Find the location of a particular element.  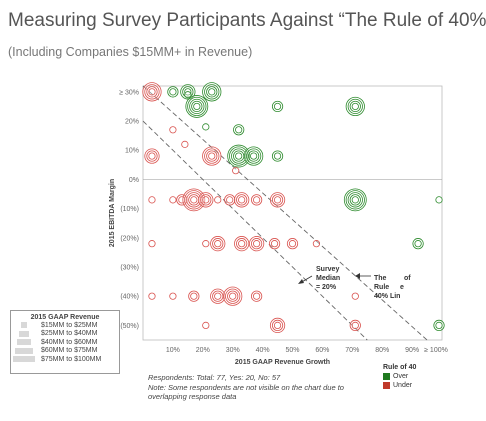

x-axis-title: 2015 GAAP Revenue Growth is located at coordinates (282, 362).